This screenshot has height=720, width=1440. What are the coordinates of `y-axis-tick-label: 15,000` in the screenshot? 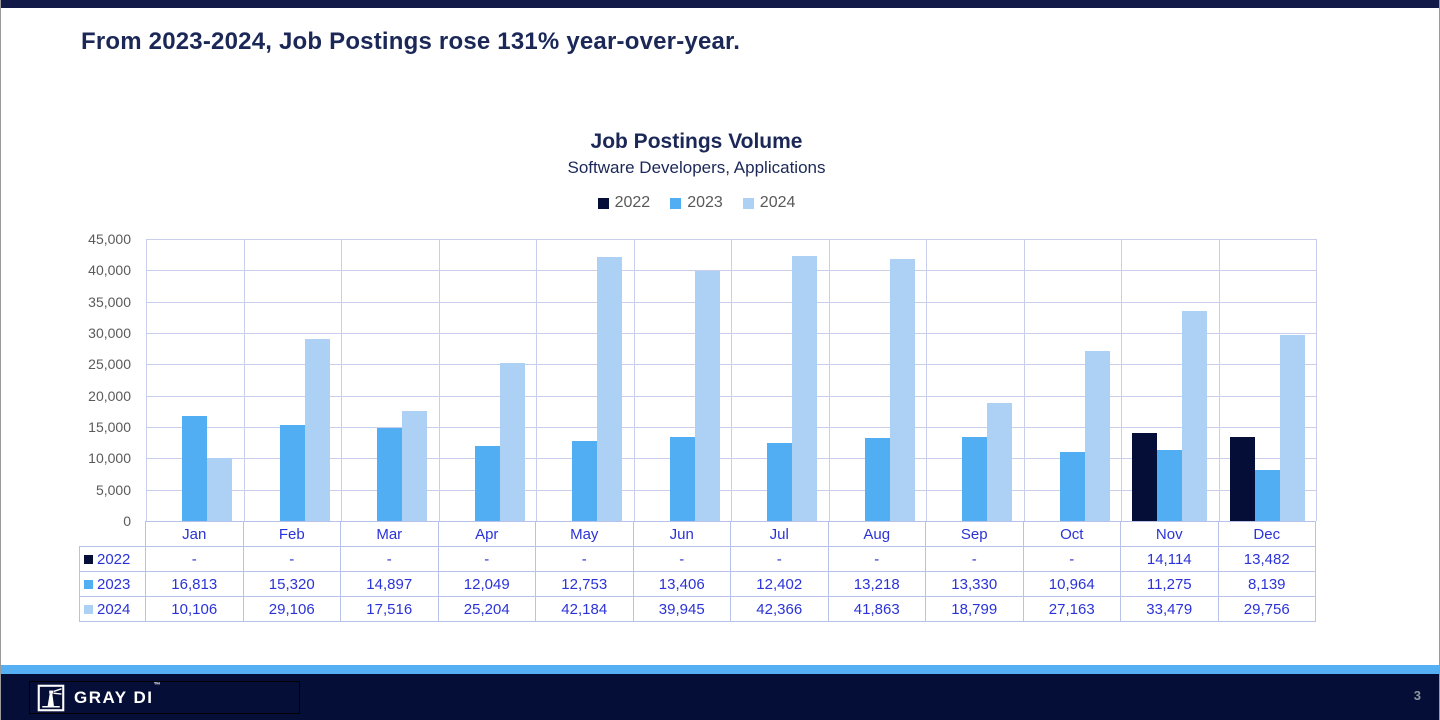 It's located at (109, 427).